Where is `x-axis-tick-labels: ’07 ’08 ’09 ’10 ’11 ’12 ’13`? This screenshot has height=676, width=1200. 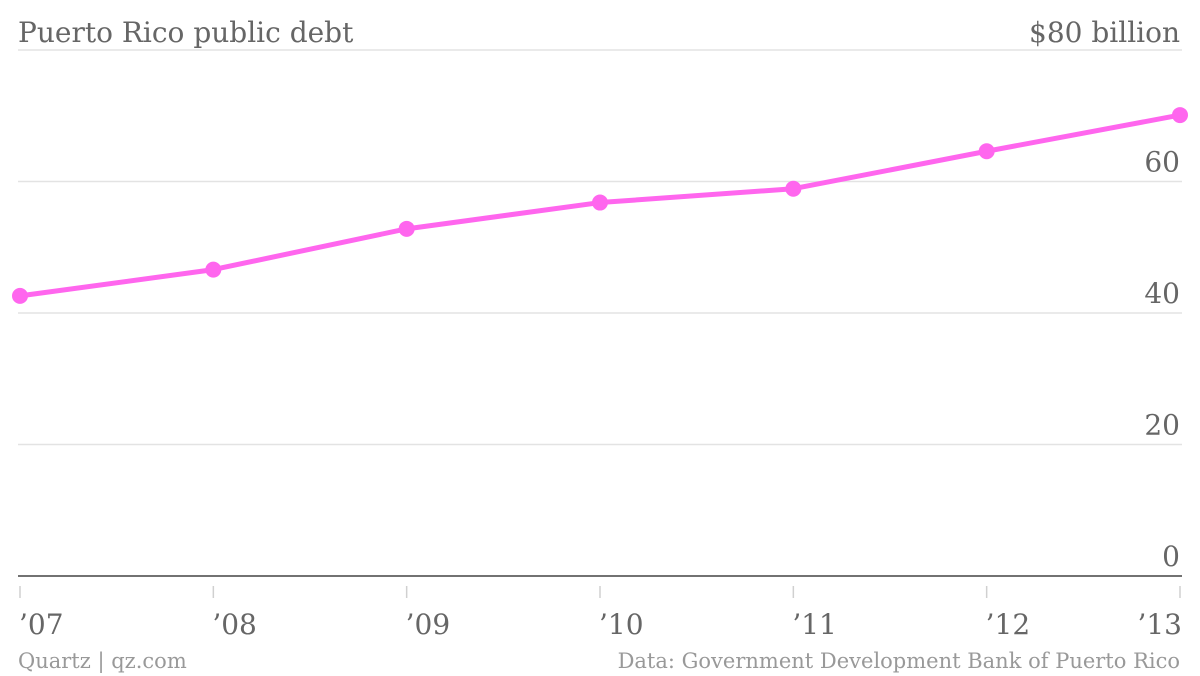
x-axis-tick-labels: ’07 ’08 ’09 ’10 ’11 ’12 ’13 is located at coordinates (600, 624).